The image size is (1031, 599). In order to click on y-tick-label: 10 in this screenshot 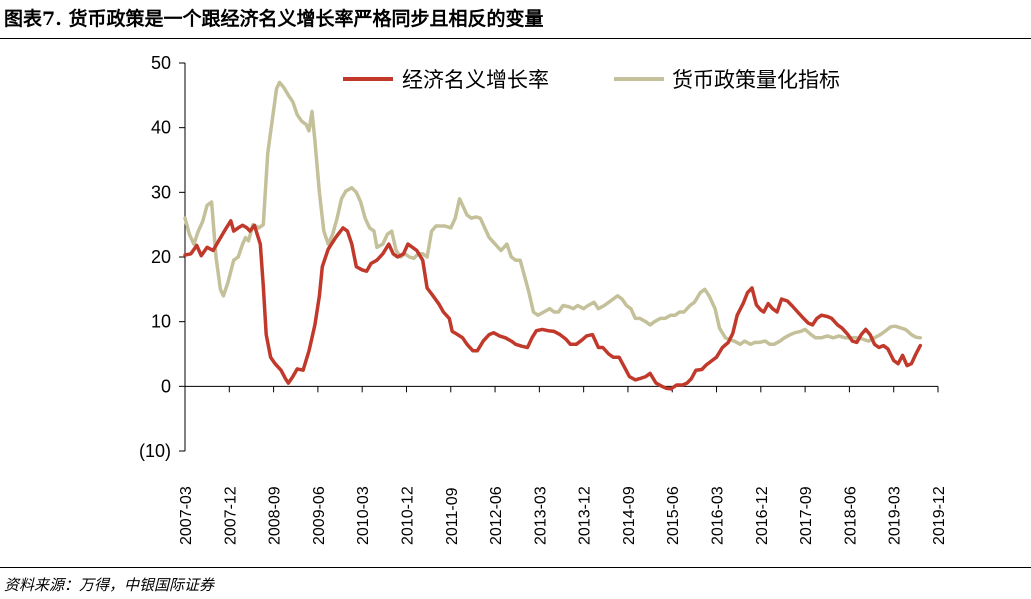, I will do `click(161, 322)`.